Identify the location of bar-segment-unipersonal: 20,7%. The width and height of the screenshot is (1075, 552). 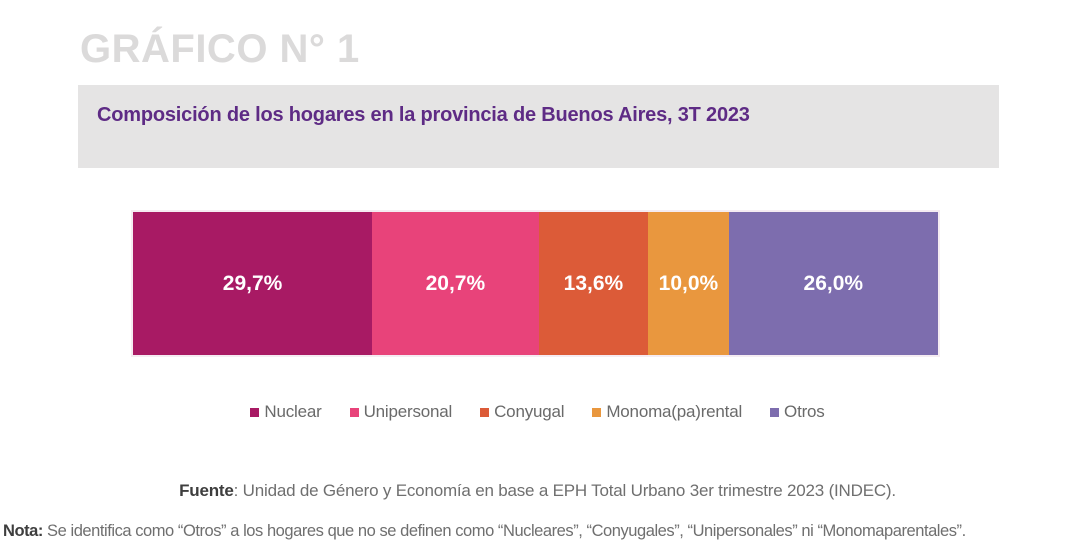
(455, 283).